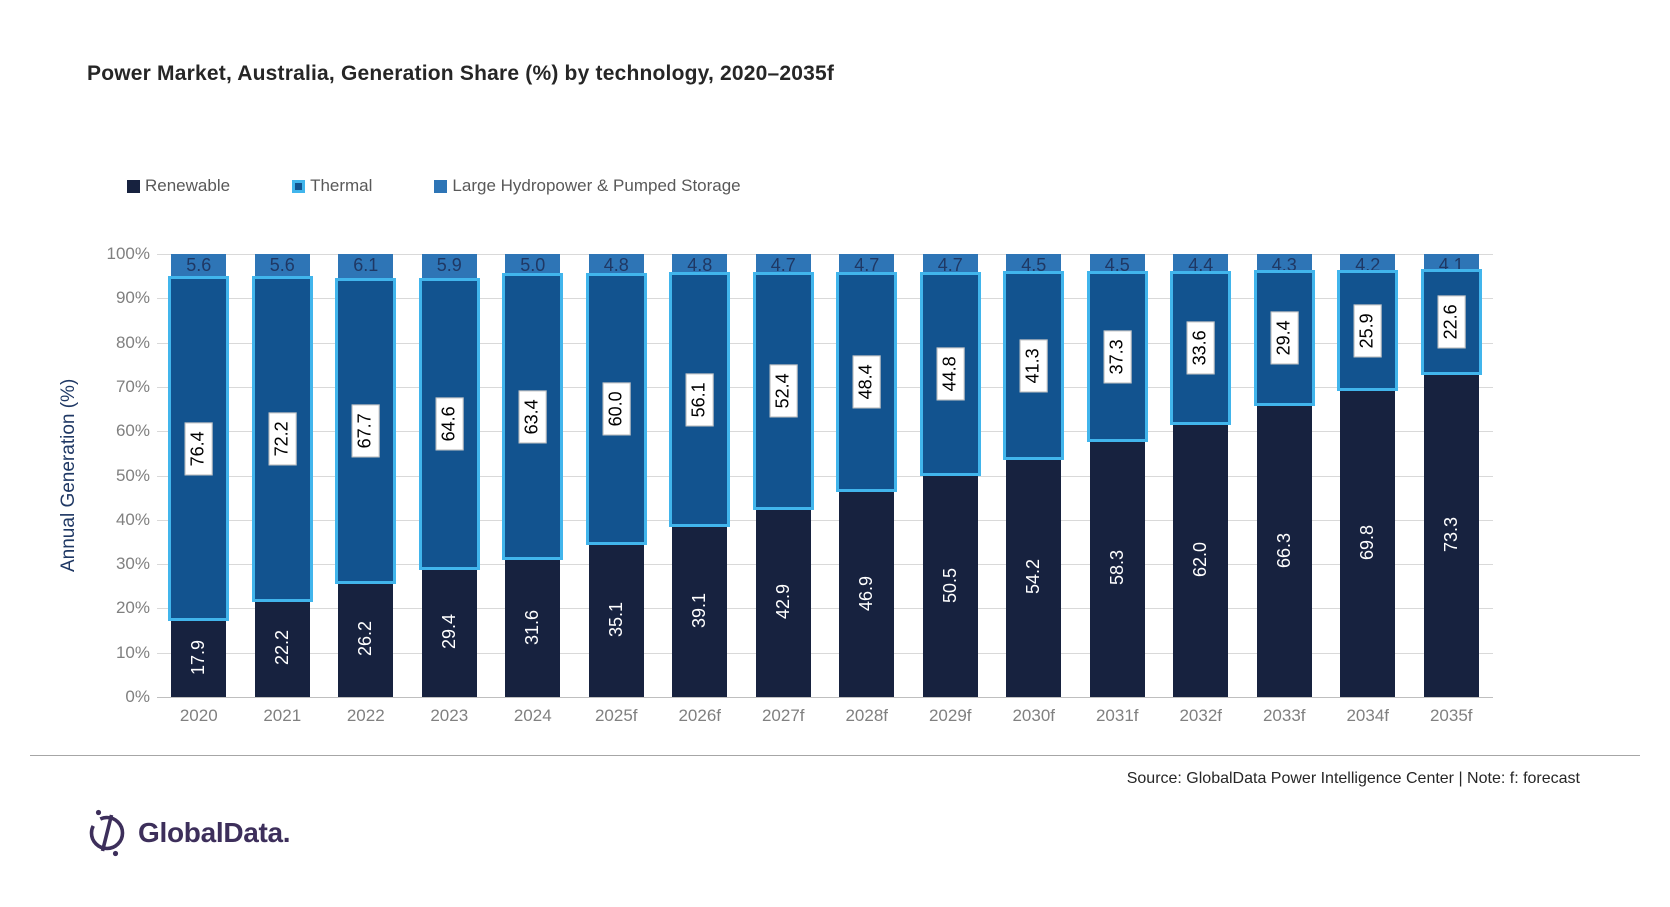 Image resolution: width=1670 pixels, height=907 pixels. I want to click on legend-item-0: Renewable, so click(178, 186).